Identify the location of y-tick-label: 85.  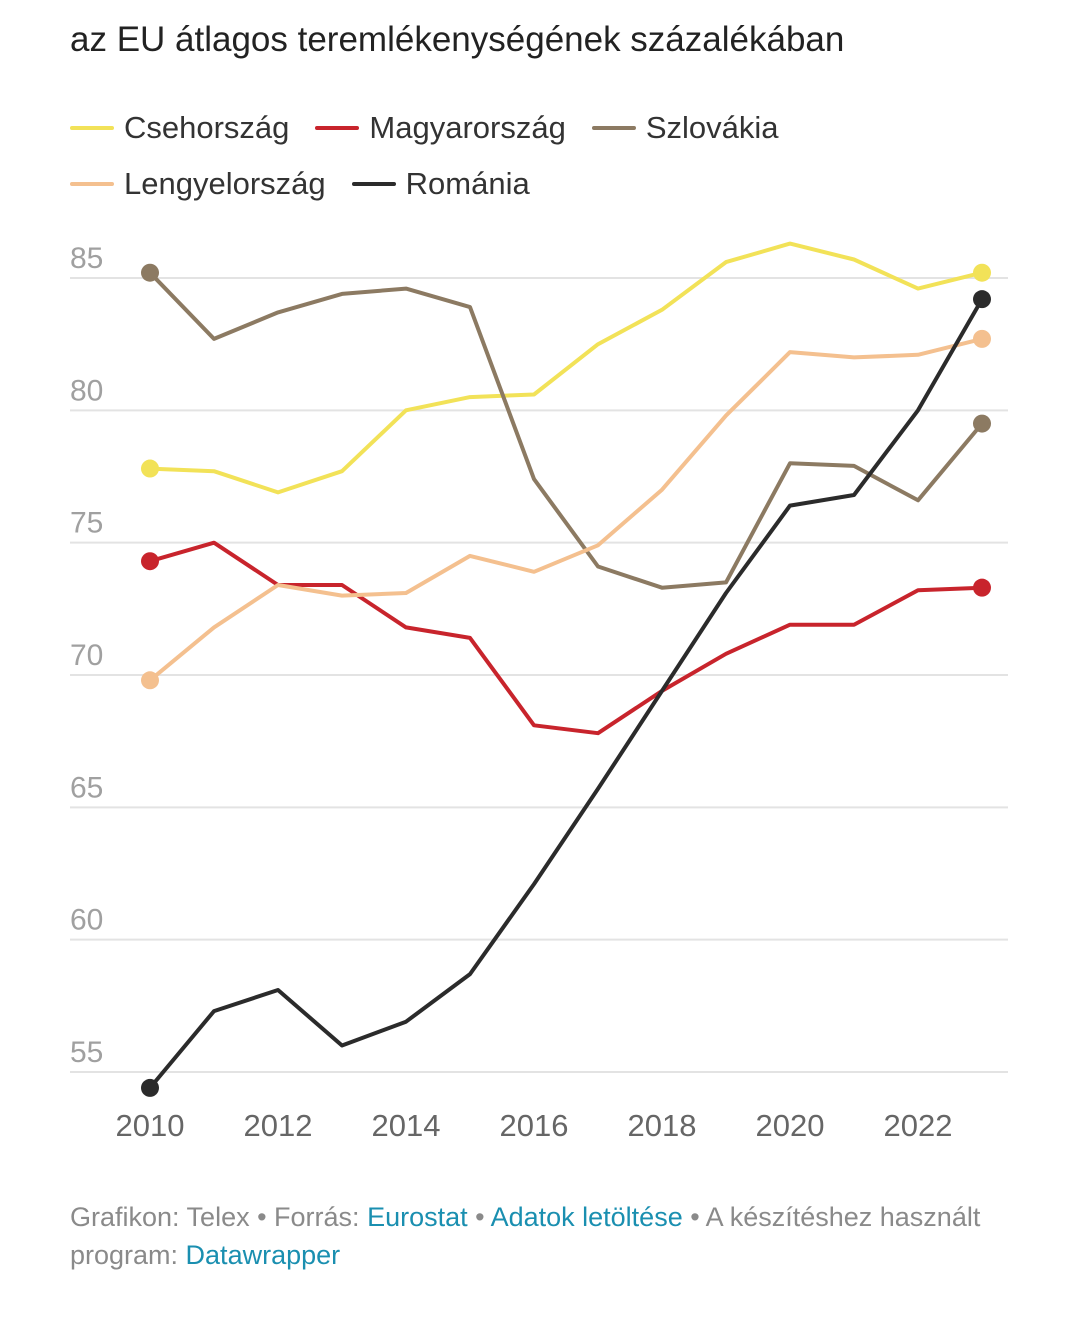
(86, 258).